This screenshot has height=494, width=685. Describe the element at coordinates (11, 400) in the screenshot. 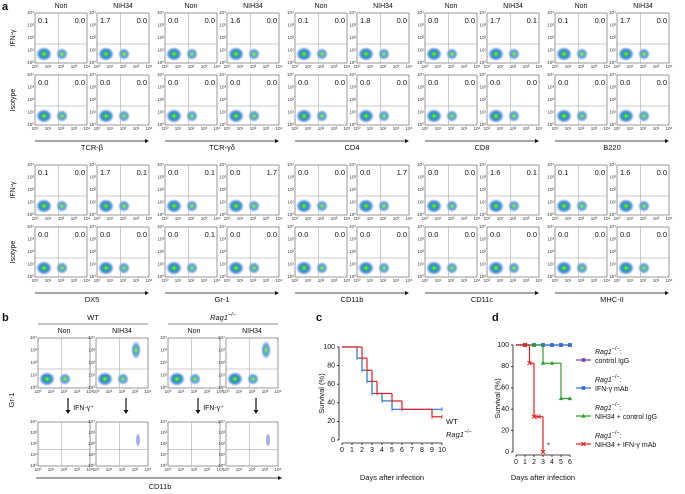

I see `y-axis-label: Gr-1` at that location.